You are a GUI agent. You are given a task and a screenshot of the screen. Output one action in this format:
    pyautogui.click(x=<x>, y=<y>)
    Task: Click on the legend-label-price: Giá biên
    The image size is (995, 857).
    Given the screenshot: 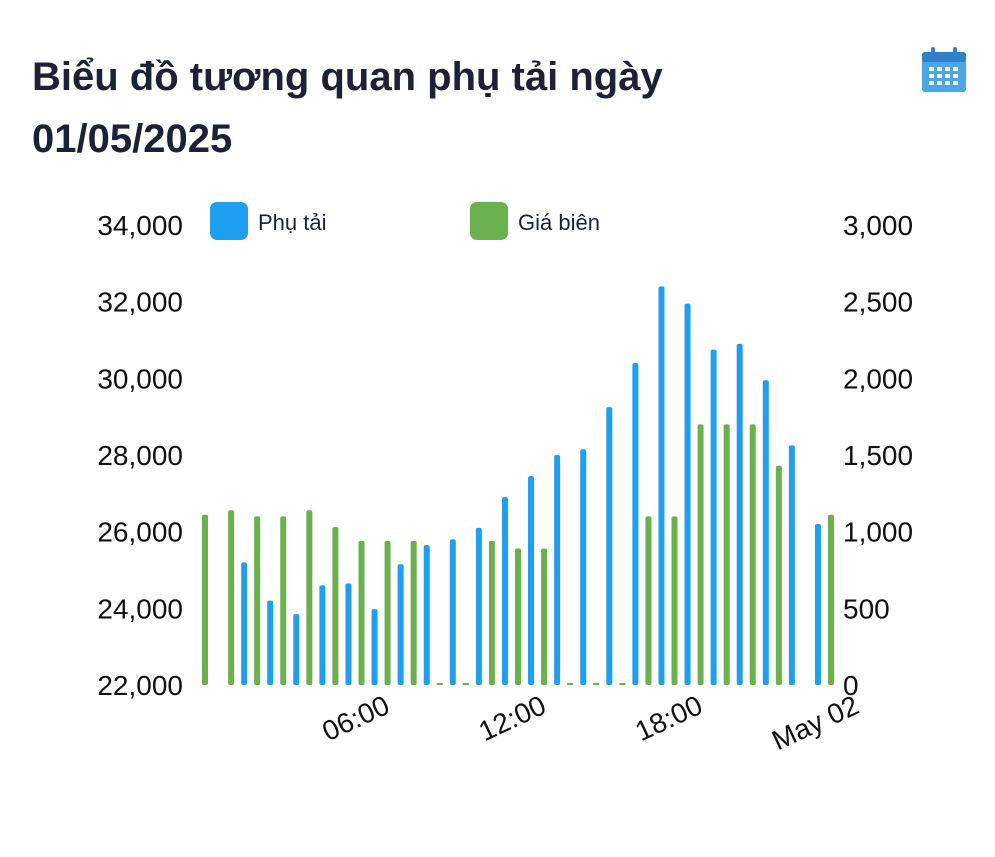 What is the action you would take?
    pyautogui.click(x=559, y=222)
    